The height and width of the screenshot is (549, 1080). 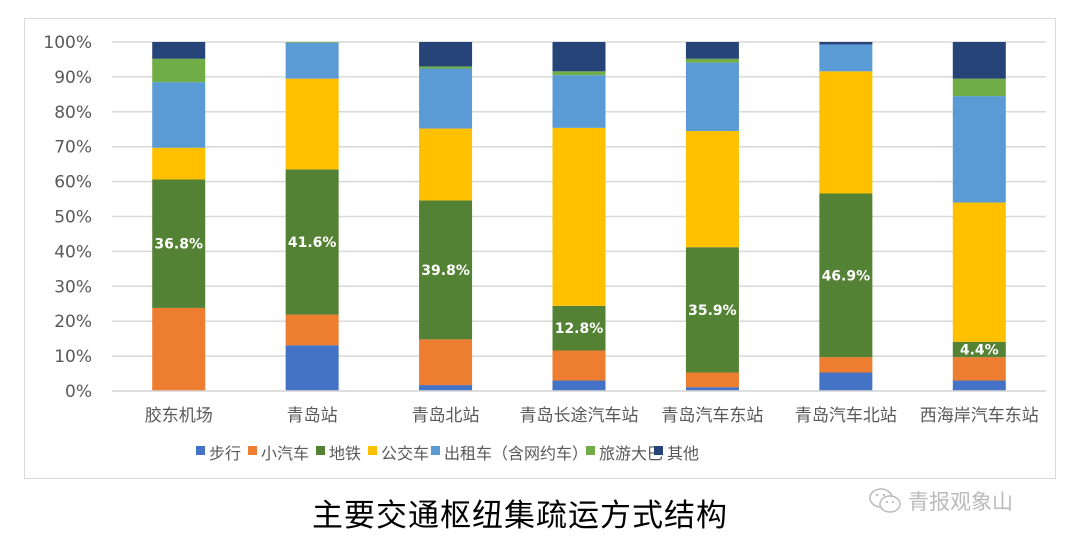 I want to click on wechat-icon, so click(x=885, y=500).